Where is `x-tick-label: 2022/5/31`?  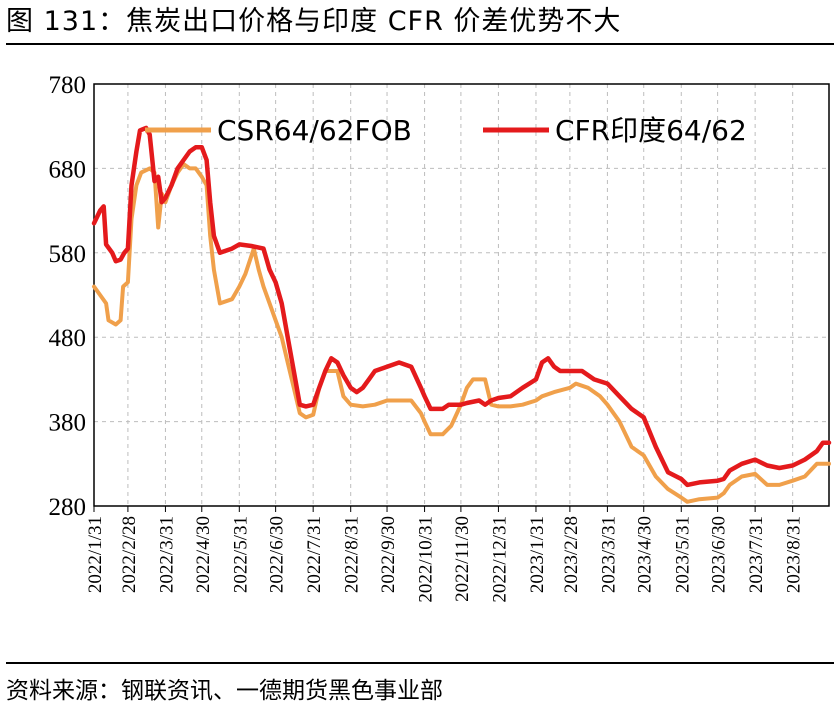
x-tick-label: 2022/5/31 is located at coordinates (240, 554).